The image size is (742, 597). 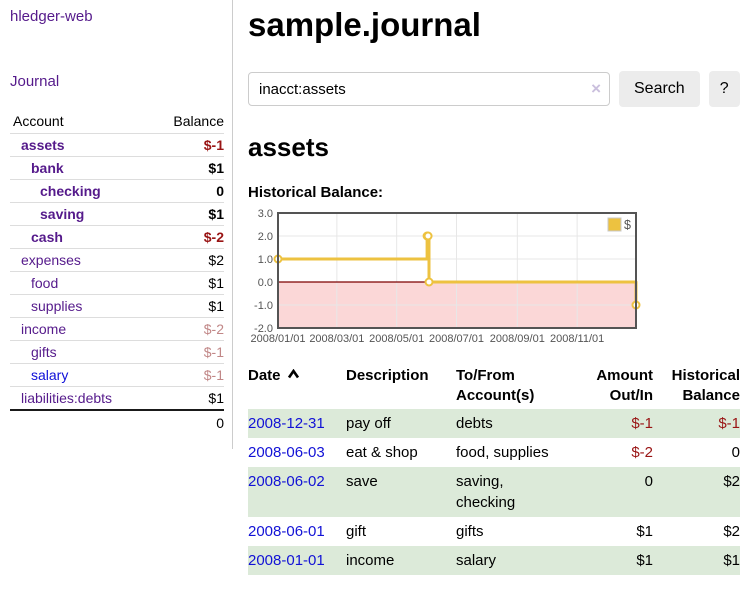 I want to click on svg-text: 2008/03/01, so click(x=336, y=339).